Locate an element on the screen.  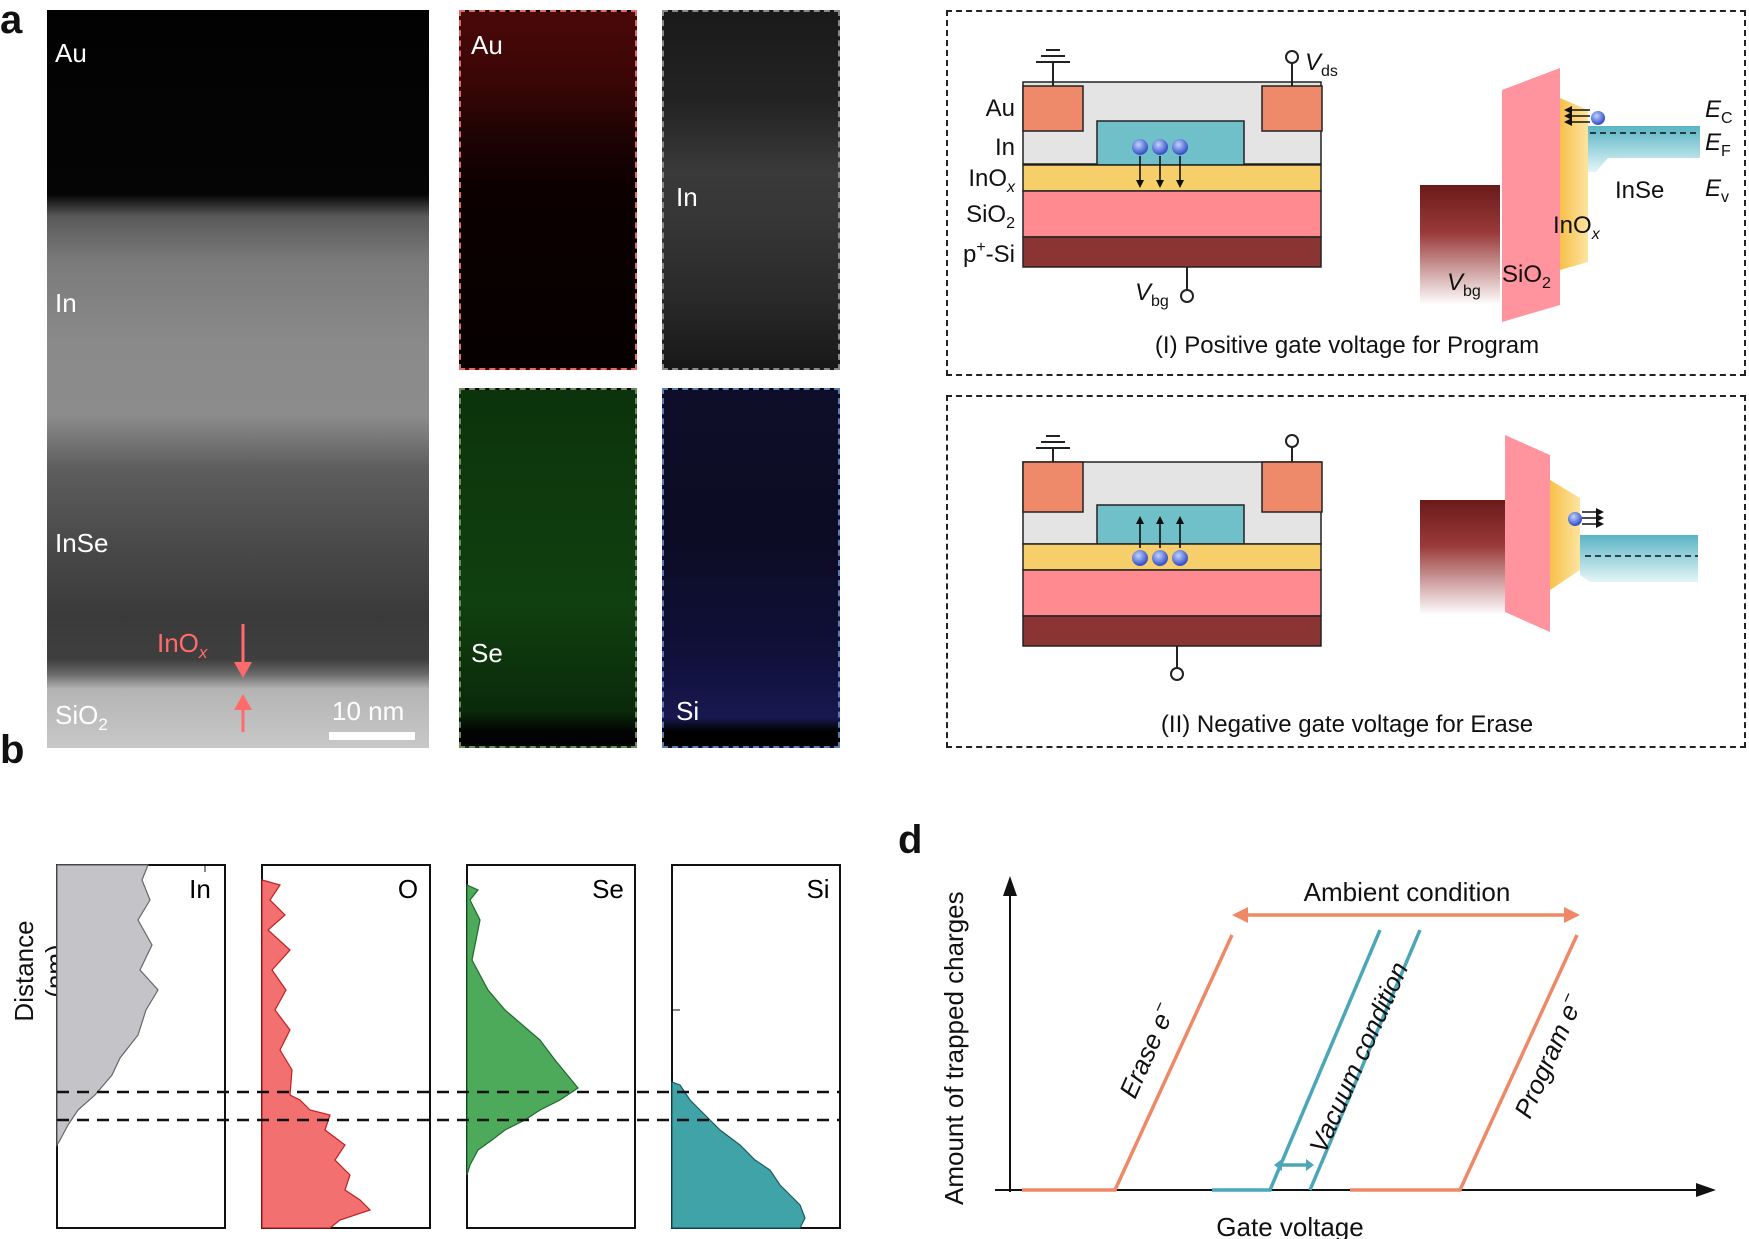
panel-label-d: d is located at coordinates (910, 840).